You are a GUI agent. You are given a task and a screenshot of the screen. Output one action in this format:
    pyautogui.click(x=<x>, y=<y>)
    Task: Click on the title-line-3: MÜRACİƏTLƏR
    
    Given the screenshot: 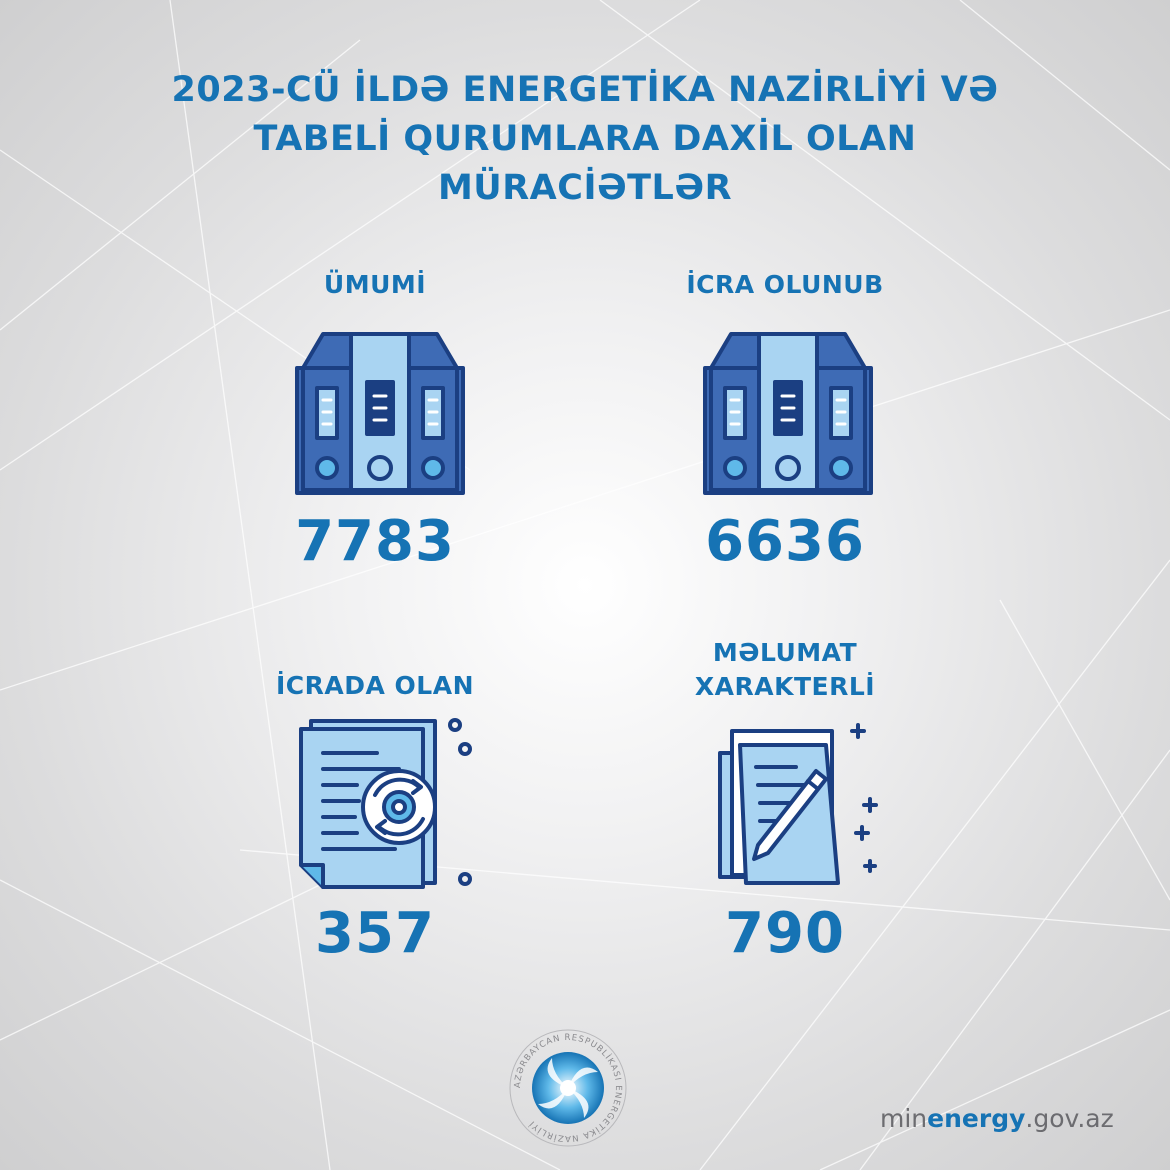 What is the action you would take?
    pyautogui.click(x=585, y=188)
    